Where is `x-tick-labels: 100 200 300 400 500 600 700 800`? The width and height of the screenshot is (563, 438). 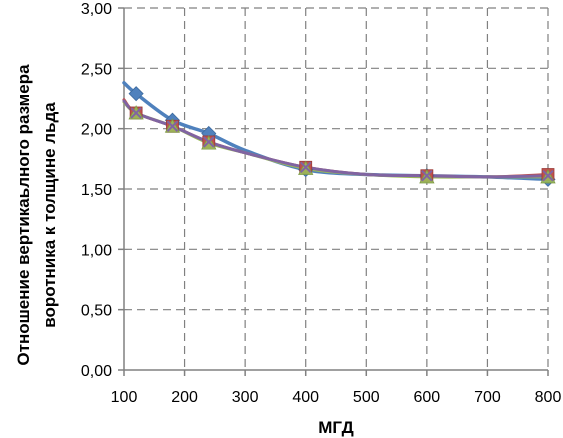 x-tick-labels: 100 200 300 400 500 600 700 800 is located at coordinates (336, 397).